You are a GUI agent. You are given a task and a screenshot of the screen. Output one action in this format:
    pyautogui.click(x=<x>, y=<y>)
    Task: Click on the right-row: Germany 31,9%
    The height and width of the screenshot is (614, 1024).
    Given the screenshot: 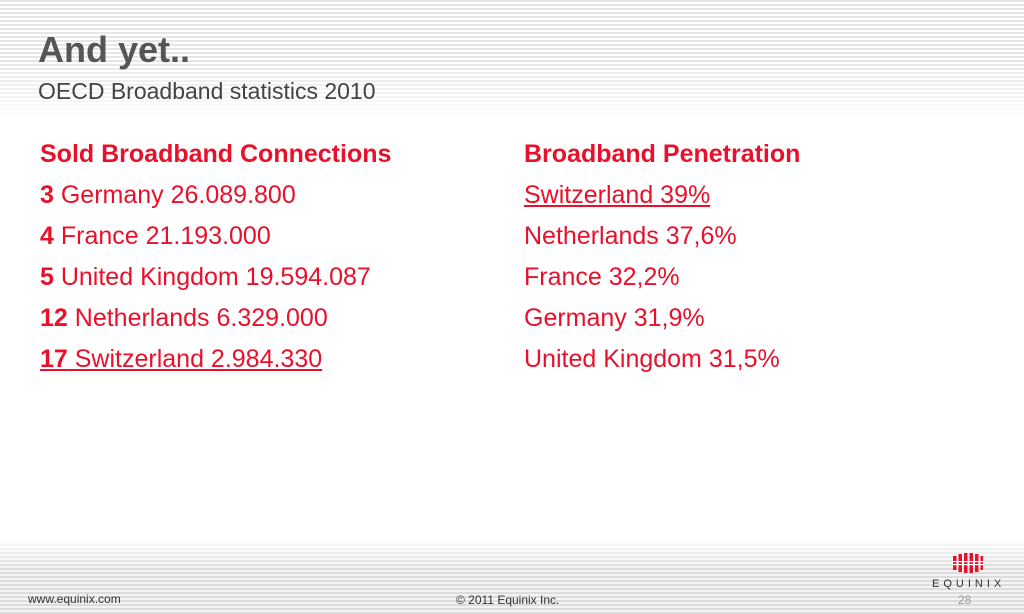 What is the action you would take?
    pyautogui.click(x=614, y=318)
    